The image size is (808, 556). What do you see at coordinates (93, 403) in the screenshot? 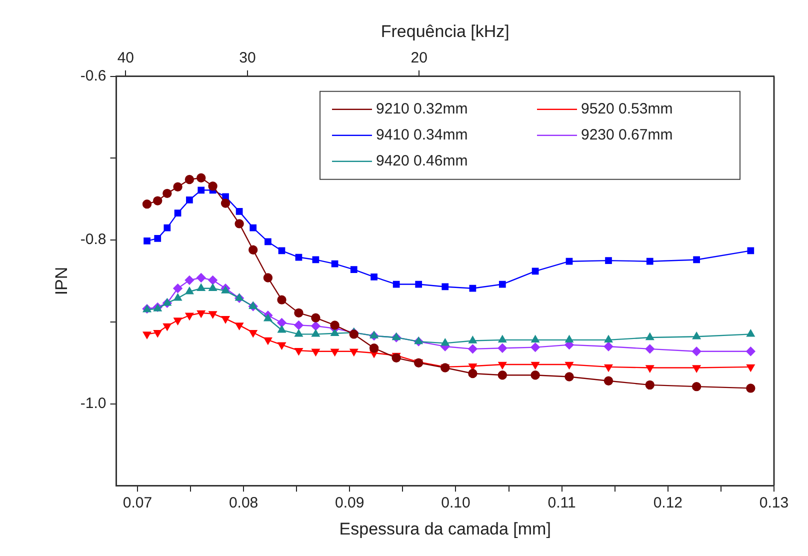
I see `y-tick-label: -1.0` at bounding box center [93, 403].